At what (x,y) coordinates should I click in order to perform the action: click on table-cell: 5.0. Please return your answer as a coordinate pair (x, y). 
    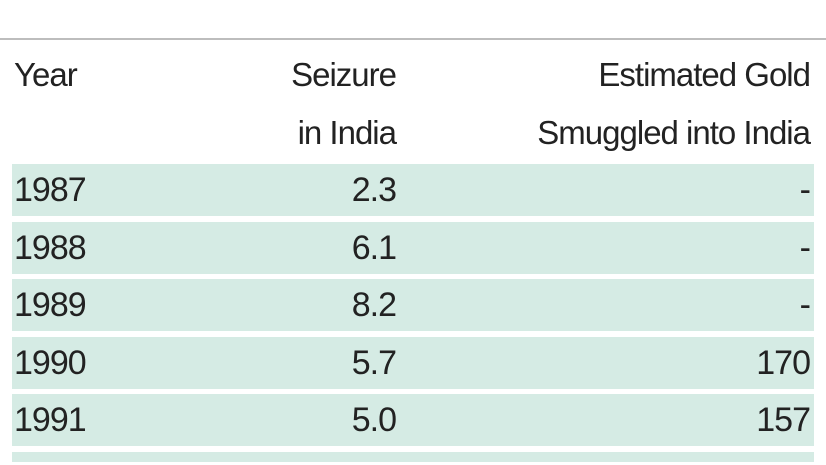
    Looking at the image, I should click on (374, 420).